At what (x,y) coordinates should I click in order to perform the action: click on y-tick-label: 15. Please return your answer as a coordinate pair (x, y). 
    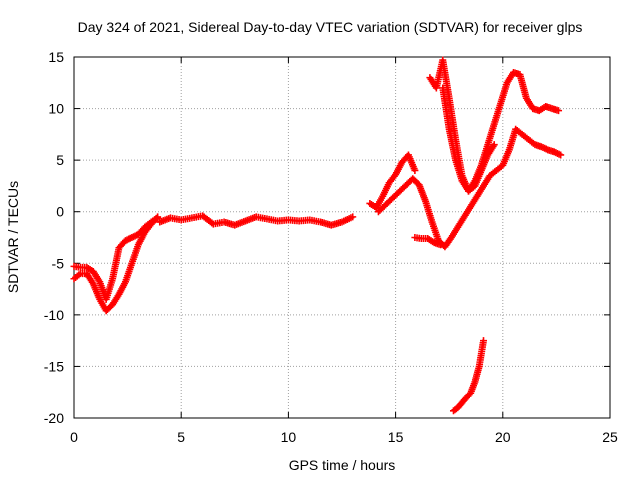
    Looking at the image, I should click on (56, 57).